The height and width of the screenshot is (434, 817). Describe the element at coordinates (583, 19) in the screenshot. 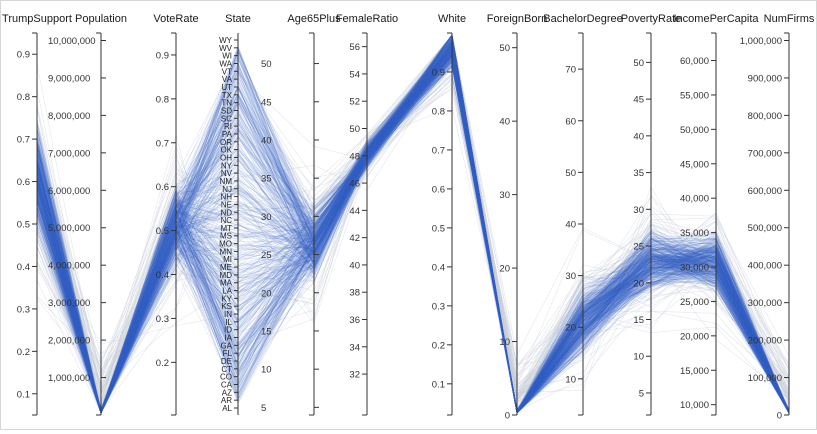

I see `axis-title: BachelorDegree` at that location.